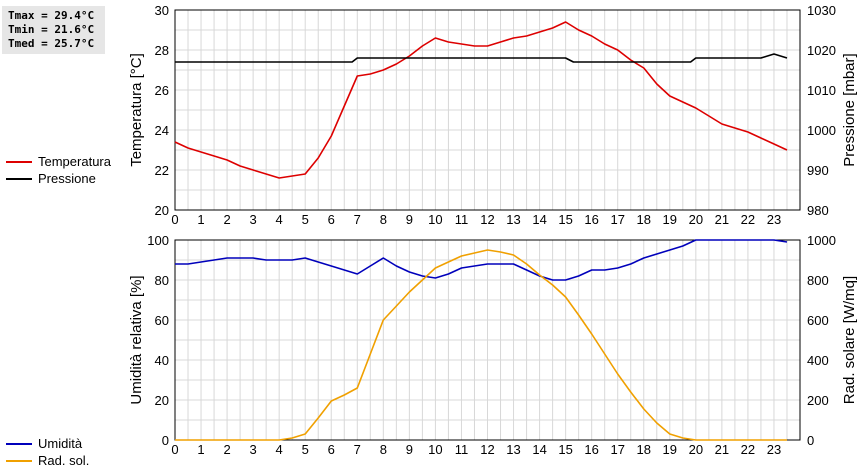 The image size is (860, 469). Describe the element at coordinates (748, 449) in the screenshot. I see `bottom-x-tick-label: 22` at that location.